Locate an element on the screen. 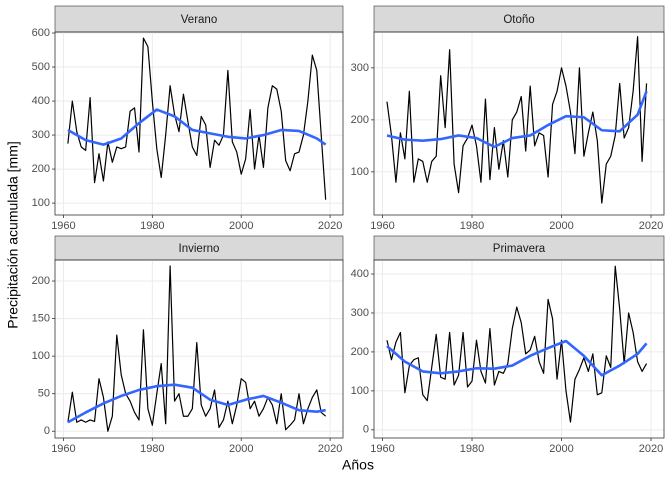 This screenshot has width=672, height=485. y-tick-label: 150 is located at coordinates (41, 318).